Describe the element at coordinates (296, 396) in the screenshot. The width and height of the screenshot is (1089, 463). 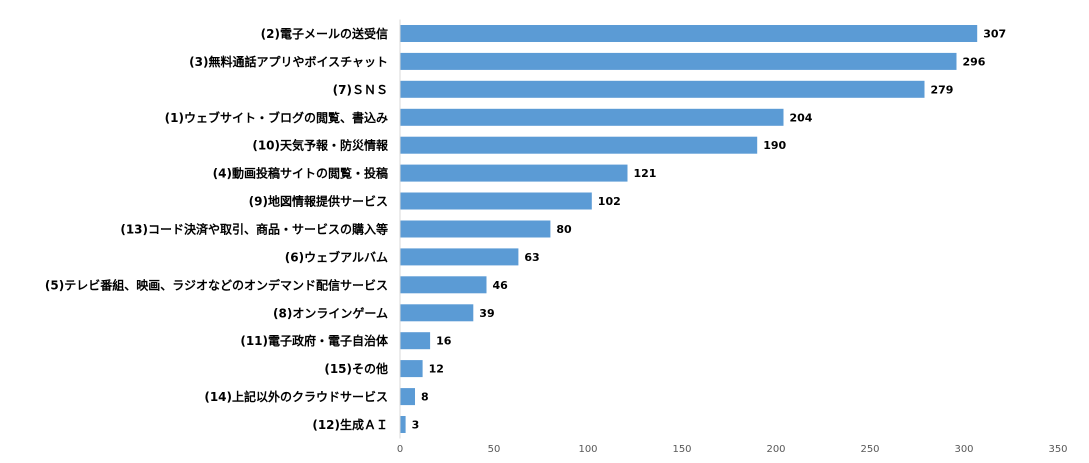
I see `category-label: (14)上記以外のクラウドサービス` at that location.